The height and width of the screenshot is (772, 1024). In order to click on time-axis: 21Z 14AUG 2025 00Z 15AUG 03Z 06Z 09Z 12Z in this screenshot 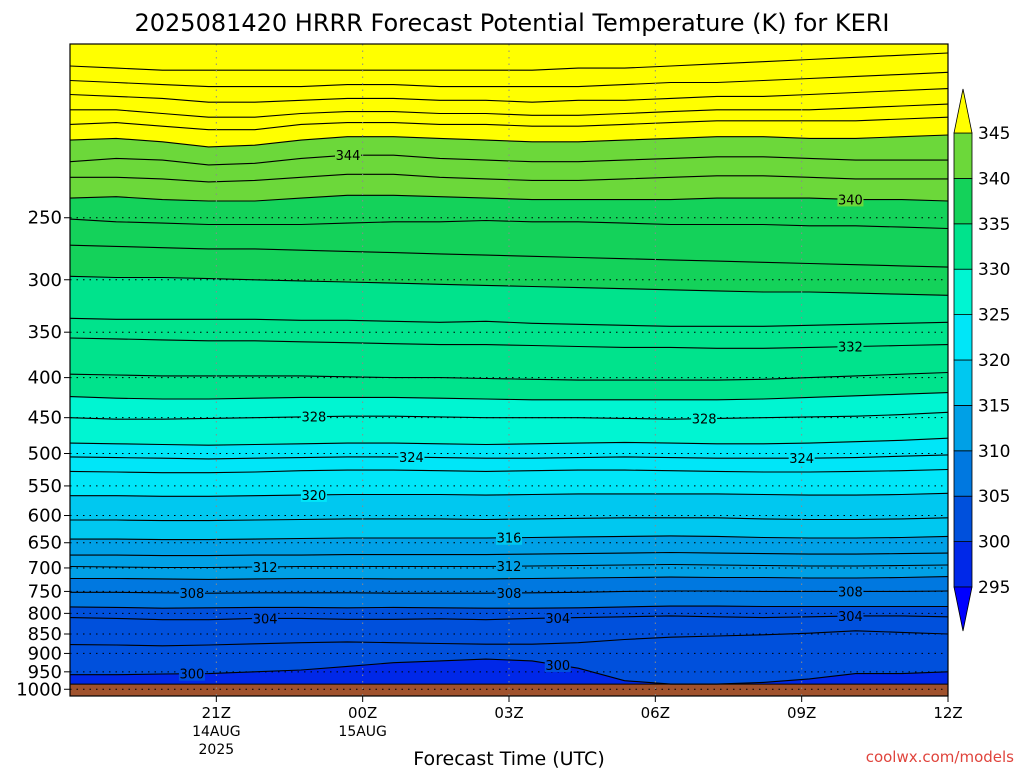, I will do `click(577, 727)`.